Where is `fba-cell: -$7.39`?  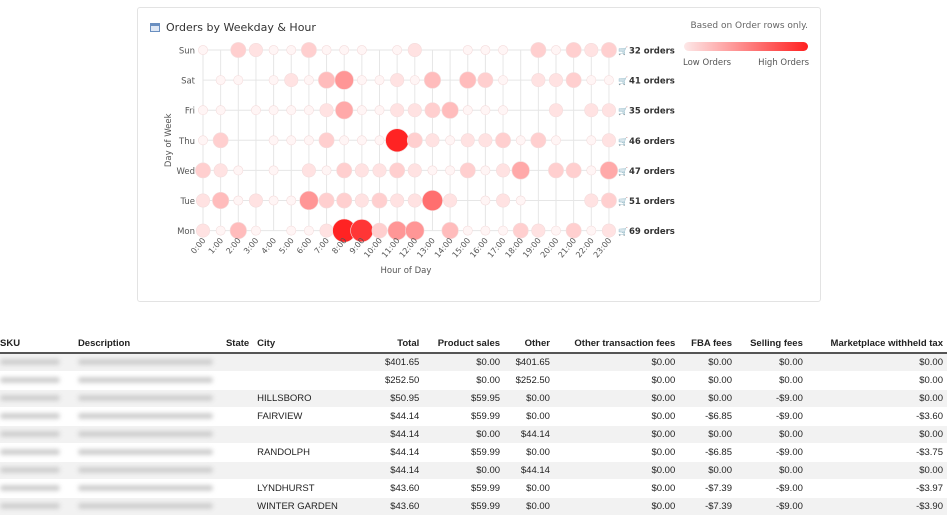 fba-cell: -$7.39 is located at coordinates (707, 488).